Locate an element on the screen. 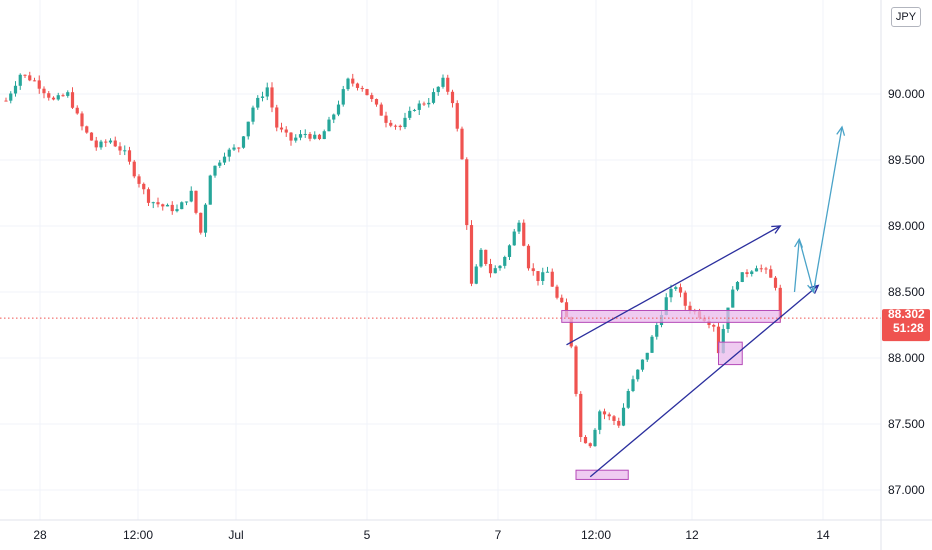 This screenshot has width=932, height=550. price-tick-label: 88.500 is located at coordinates (906, 292).